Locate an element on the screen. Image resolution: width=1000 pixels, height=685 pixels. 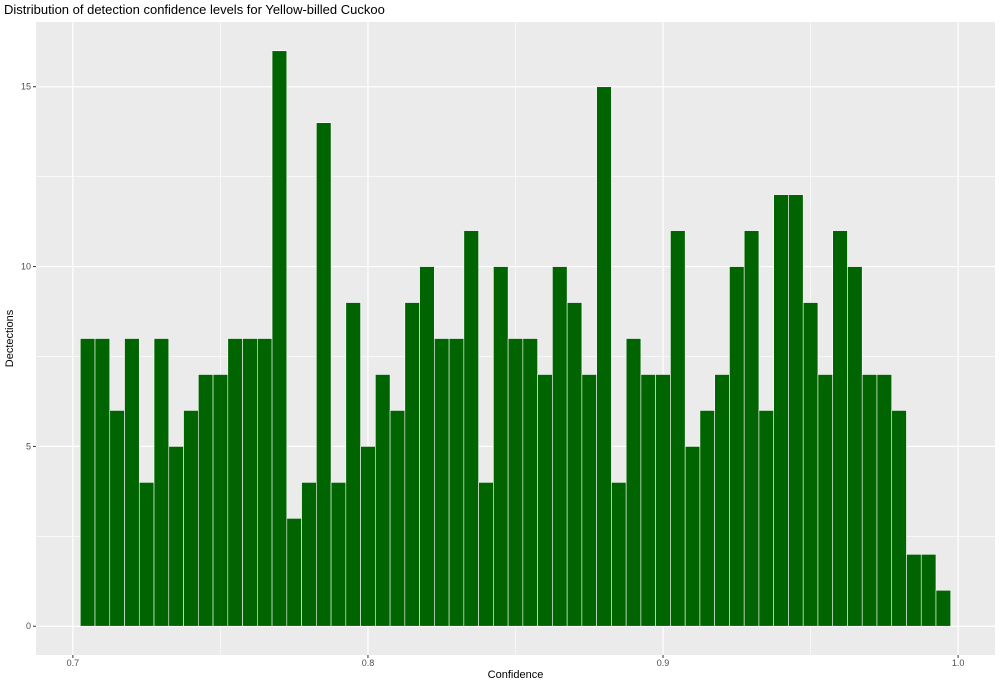
y-tick-label: 0 is located at coordinates (28, 626).